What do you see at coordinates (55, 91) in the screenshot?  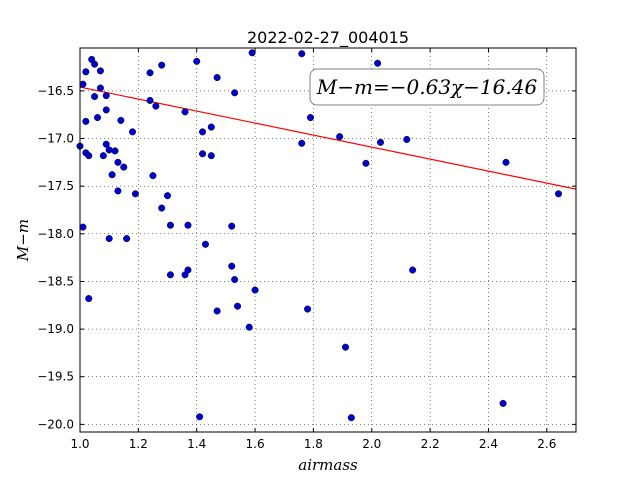 I see `y-tick-label: −16.5` at bounding box center [55, 91].